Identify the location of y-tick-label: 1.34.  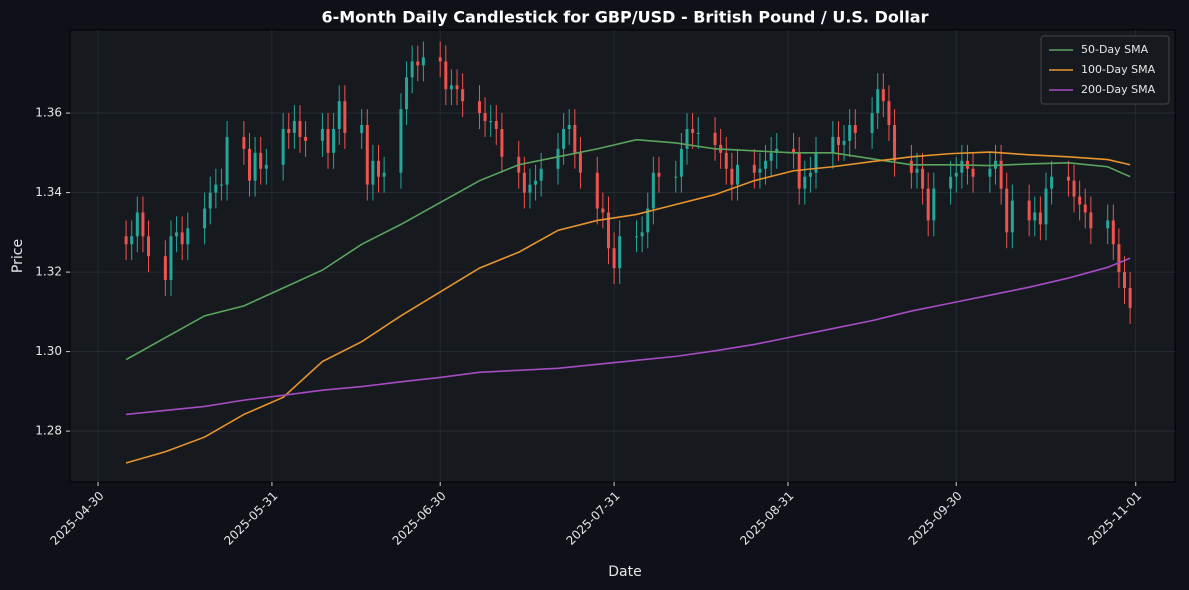
(48, 192).